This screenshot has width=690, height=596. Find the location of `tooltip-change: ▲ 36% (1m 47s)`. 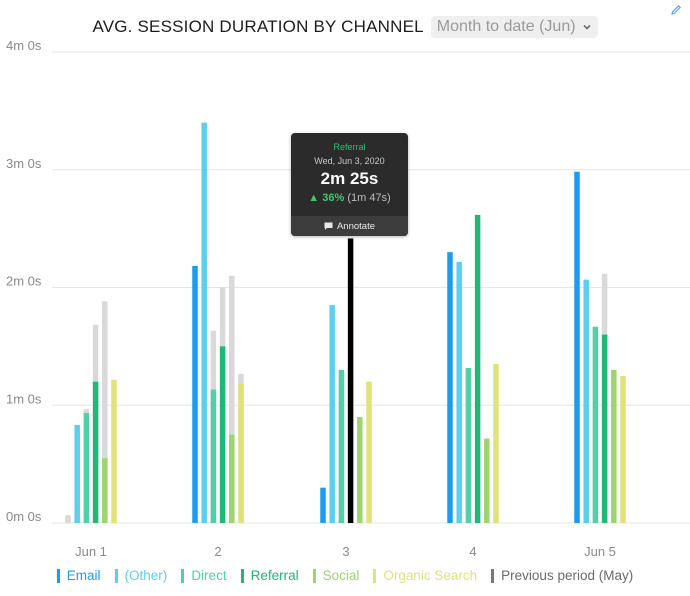

tooltip-change: ▲ 36% (1m 47s) is located at coordinates (349, 198).